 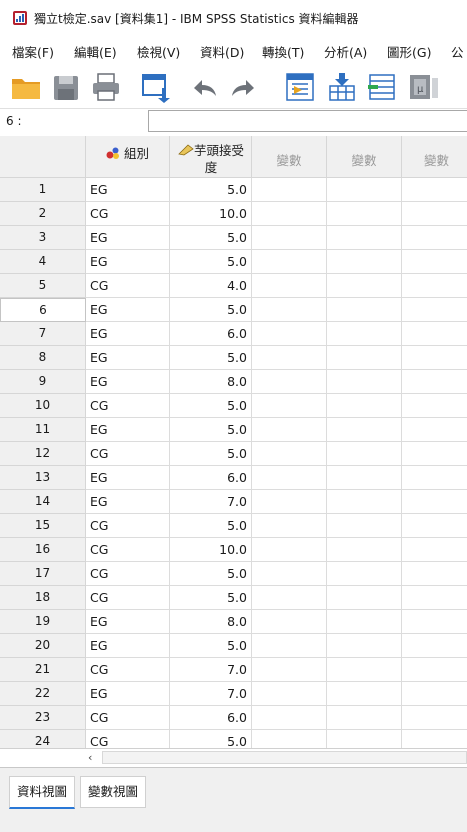 I want to click on row-number: 16, so click(x=43, y=550).